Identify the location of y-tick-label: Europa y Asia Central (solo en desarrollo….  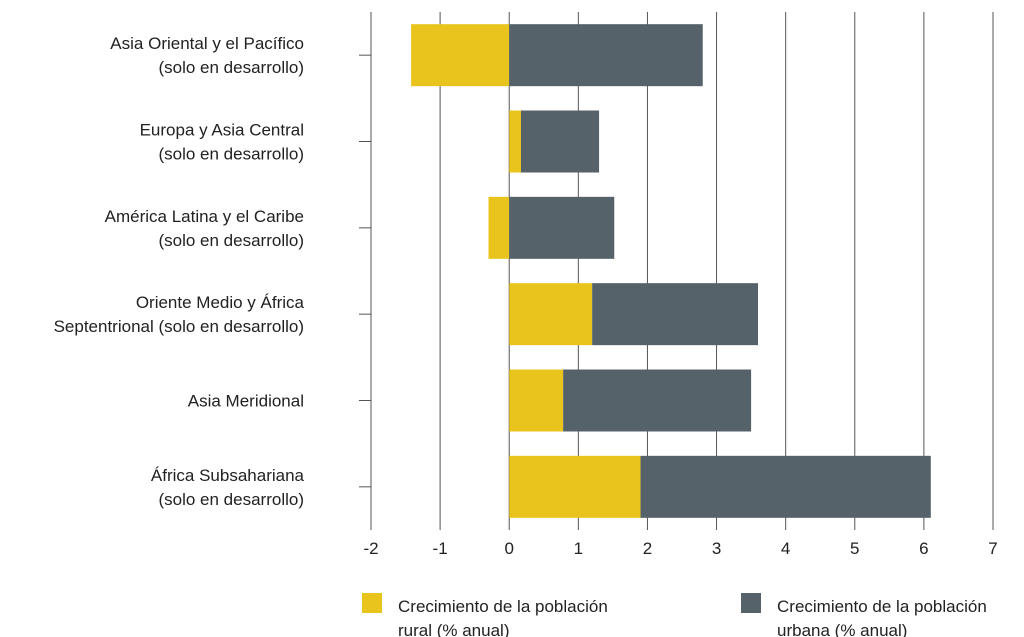
(222, 142).